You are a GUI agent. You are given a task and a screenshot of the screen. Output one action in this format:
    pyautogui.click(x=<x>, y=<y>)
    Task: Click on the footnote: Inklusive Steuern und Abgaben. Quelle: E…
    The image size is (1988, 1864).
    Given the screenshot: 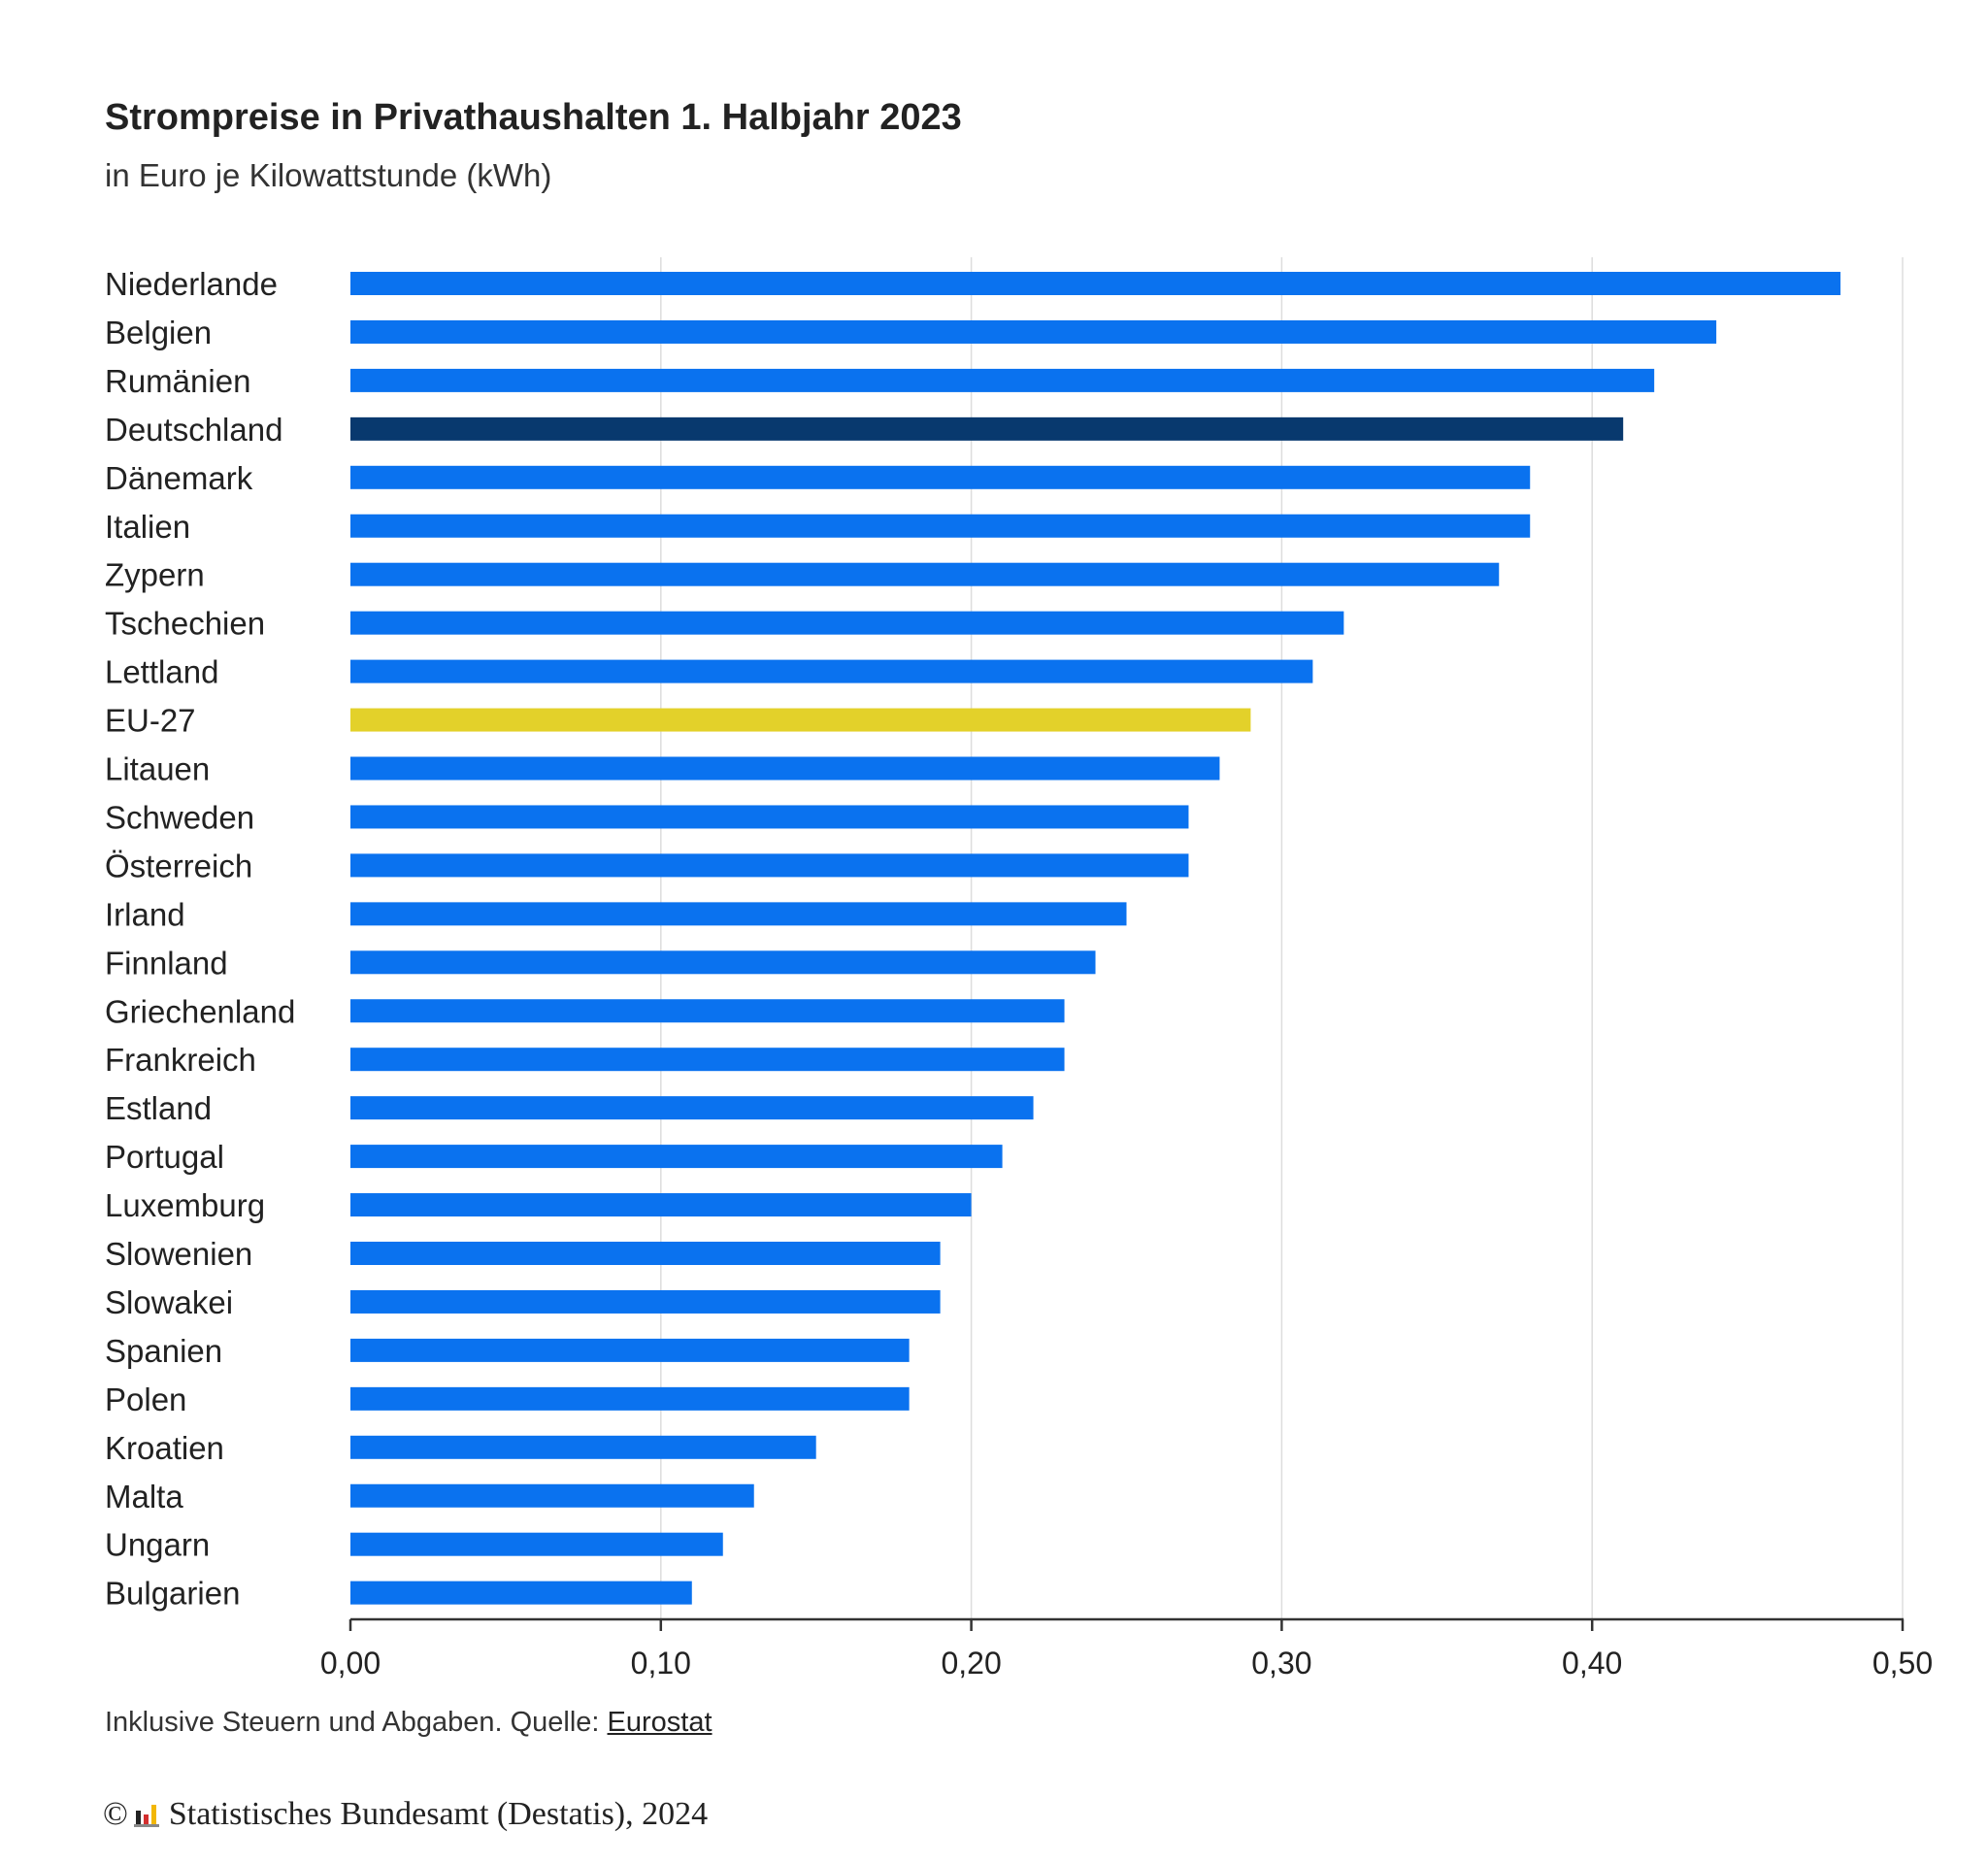 What is the action you would take?
    pyautogui.click(x=409, y=1723)
    